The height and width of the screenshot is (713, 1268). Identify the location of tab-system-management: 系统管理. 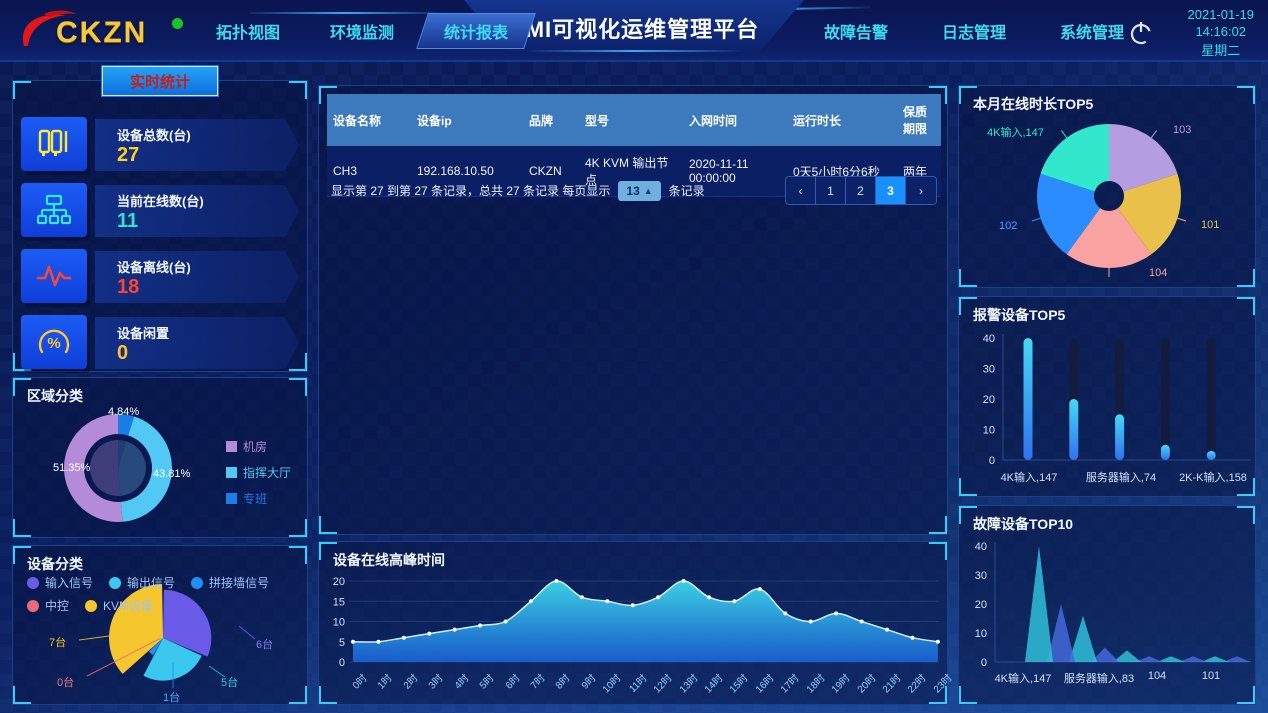
(1092, 33).